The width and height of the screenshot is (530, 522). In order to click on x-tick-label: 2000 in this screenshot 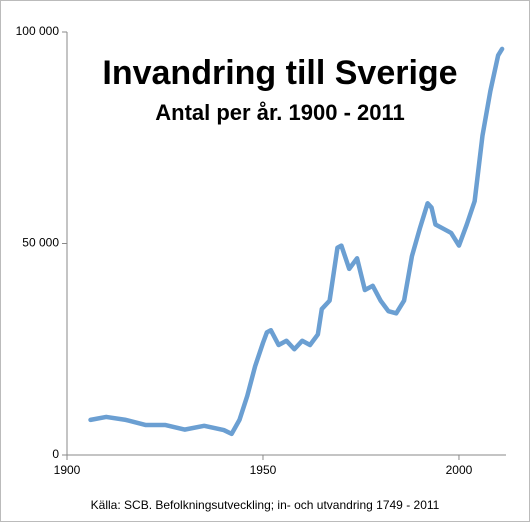, I will do `click(459, 470)`.